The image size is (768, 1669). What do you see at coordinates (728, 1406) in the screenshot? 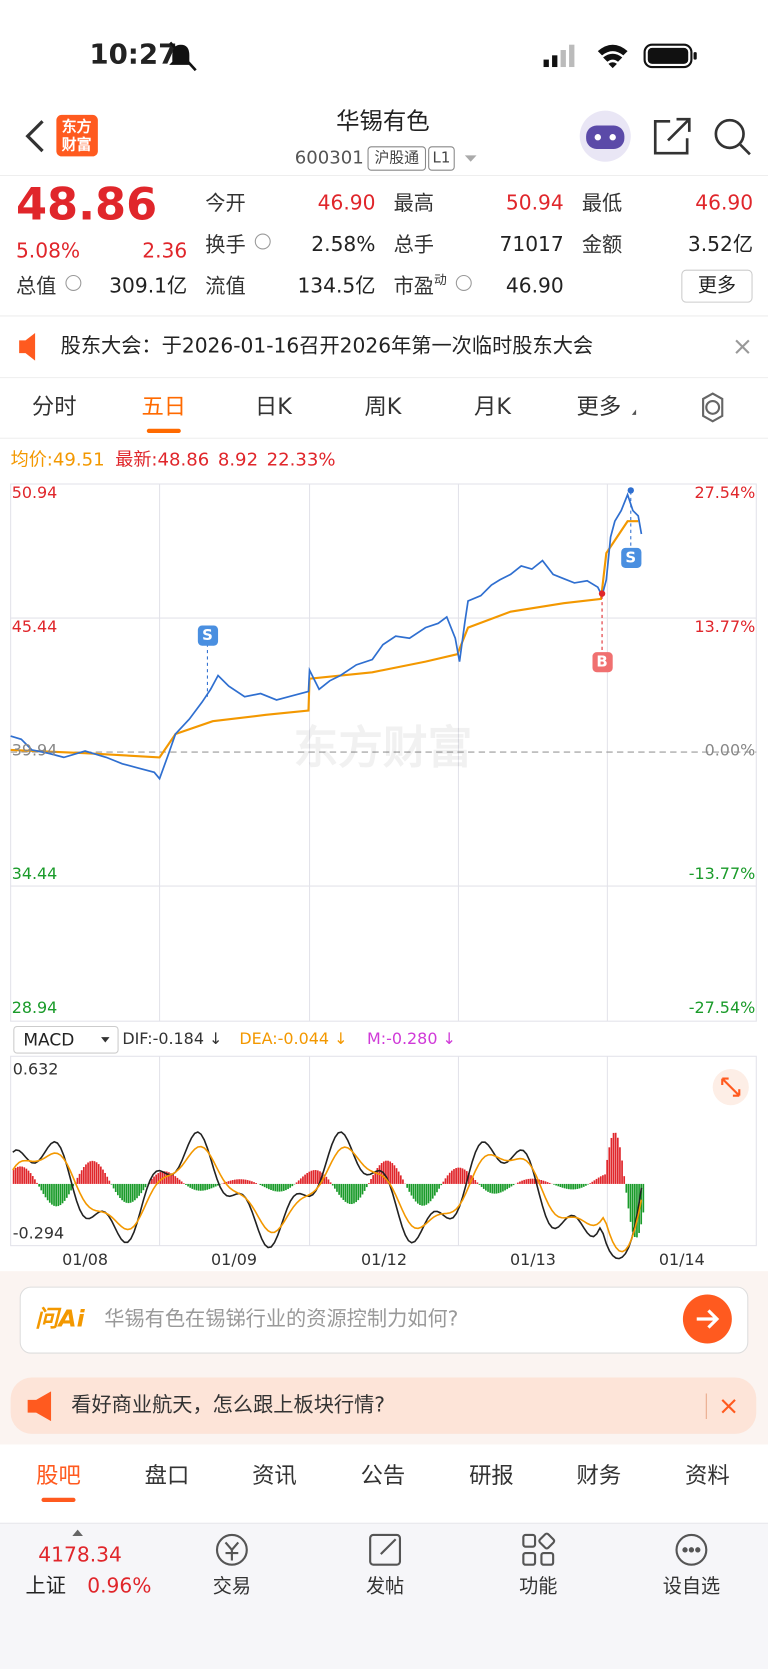
I see `banner-close` at bounding box center [728, 1406].